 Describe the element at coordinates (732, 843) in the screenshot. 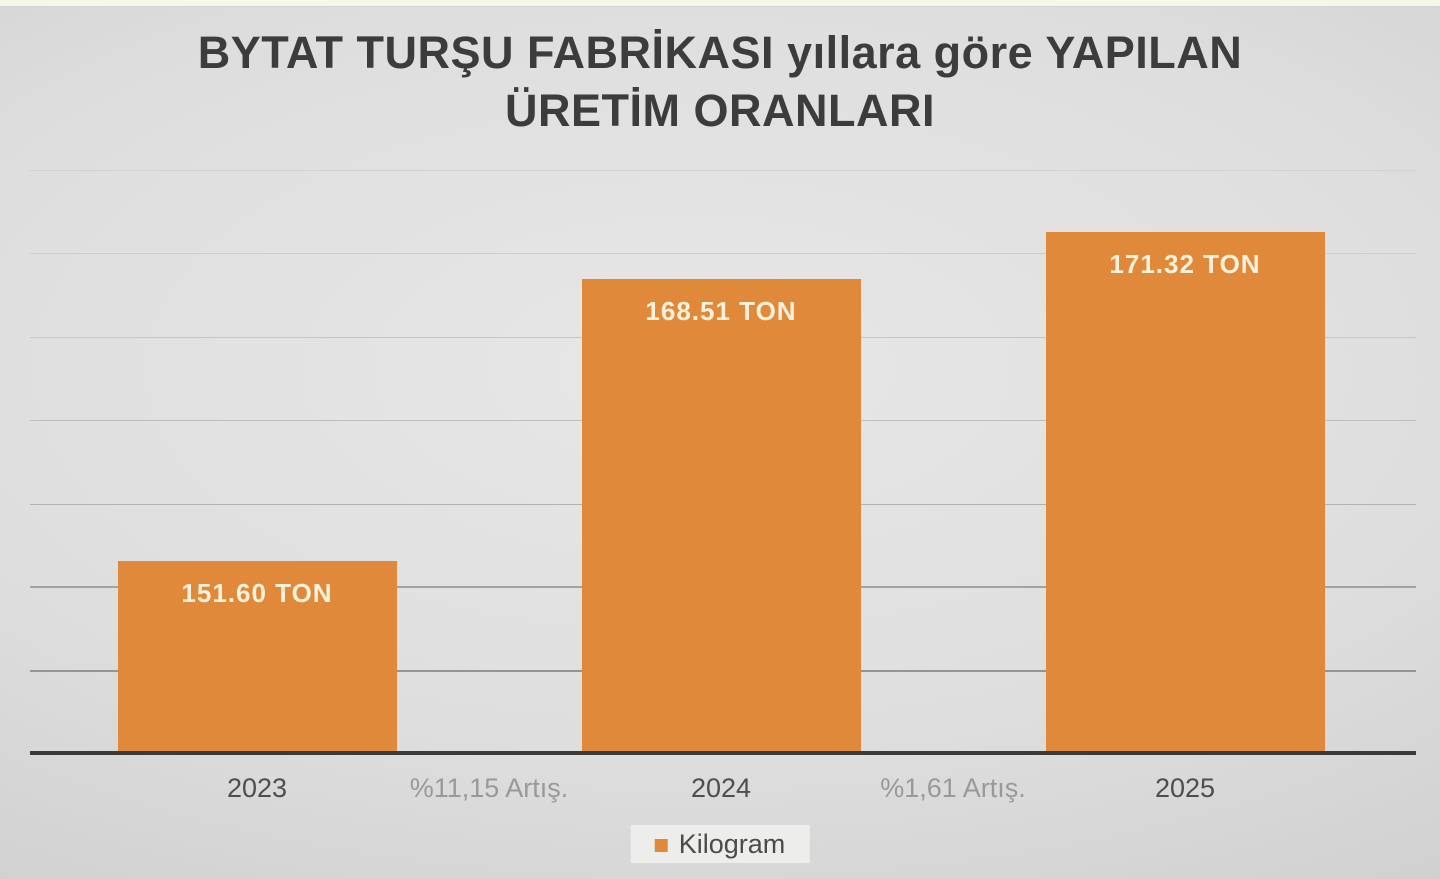

I see `legend-label: Kilogram` at that location.